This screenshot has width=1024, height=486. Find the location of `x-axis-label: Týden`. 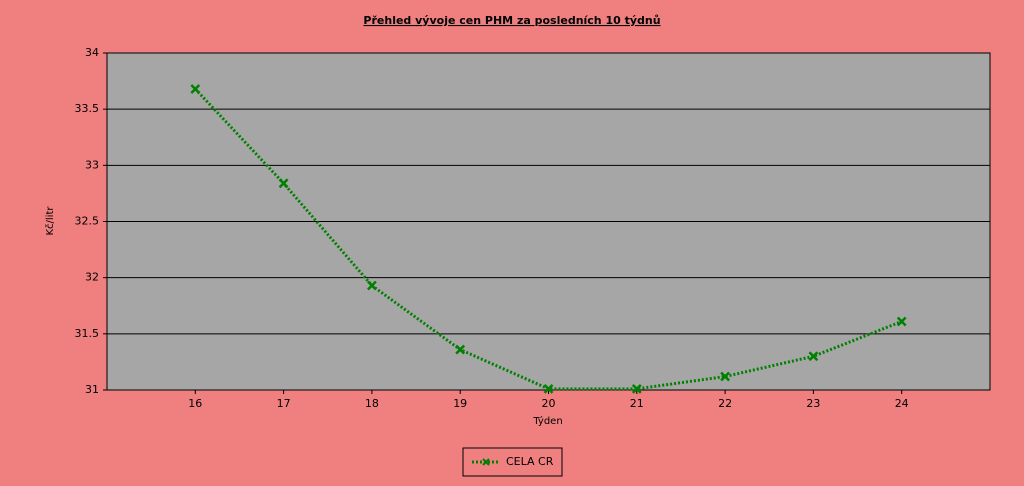

x-axis-label: Týden is located at coordinates (547, 421).